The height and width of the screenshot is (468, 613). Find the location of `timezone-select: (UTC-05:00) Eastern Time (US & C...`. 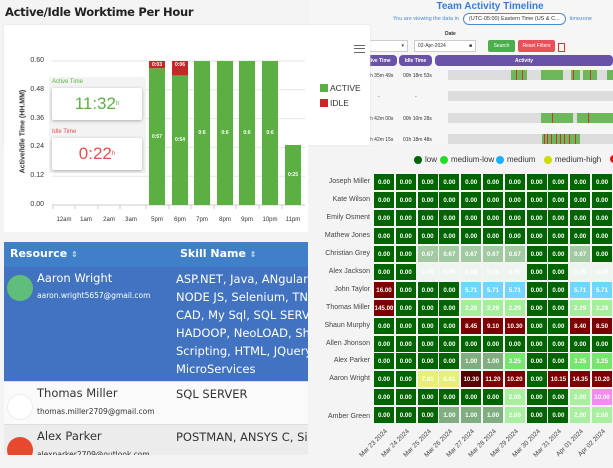

timezone-select: (UTC-05:00) Eastern Time (US & C... is located at coordinates (514, 19).